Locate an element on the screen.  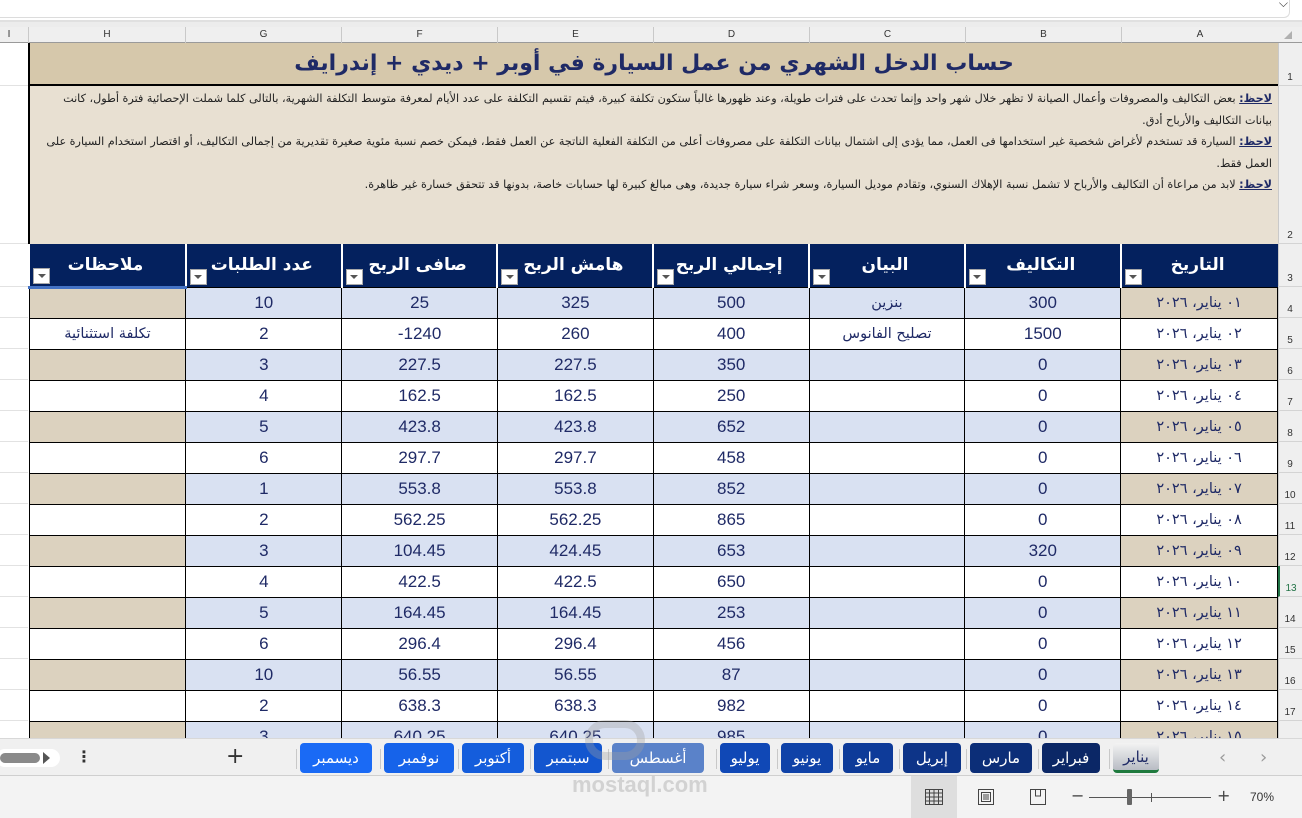
cell-net-profit: 562.25 is located at coordinates (419, 519).